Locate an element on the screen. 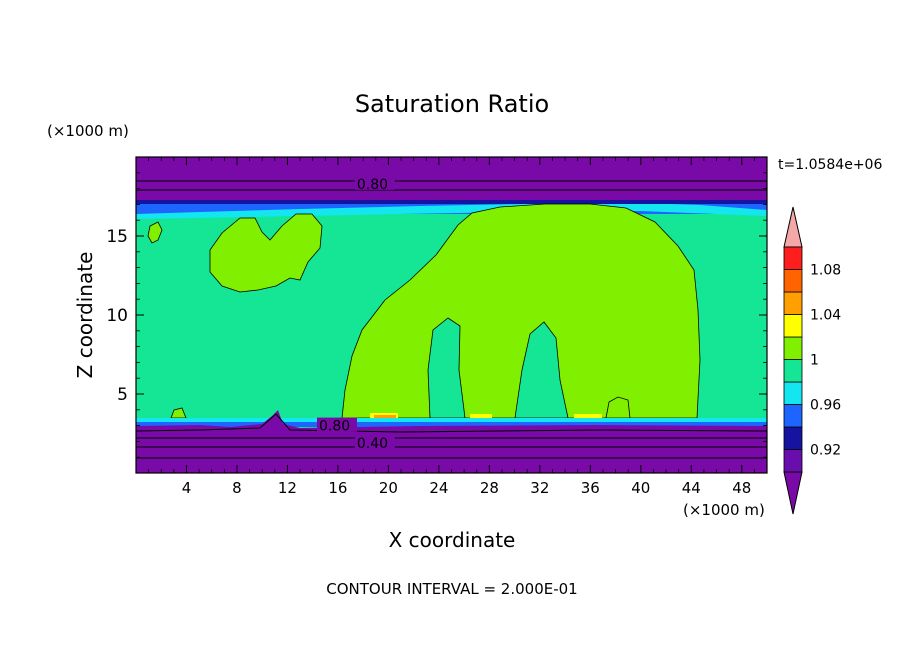 This screenshot has height=654, width=904. x-tick-label: 12 is located at coordinates (287, 488).